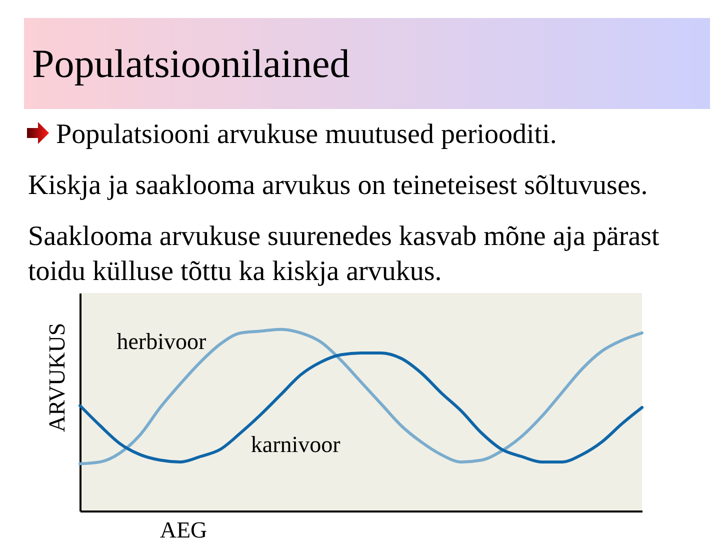 This screenshot has width=728, height=546. I want to click on series-label: herbivoor, so click(161, 341).